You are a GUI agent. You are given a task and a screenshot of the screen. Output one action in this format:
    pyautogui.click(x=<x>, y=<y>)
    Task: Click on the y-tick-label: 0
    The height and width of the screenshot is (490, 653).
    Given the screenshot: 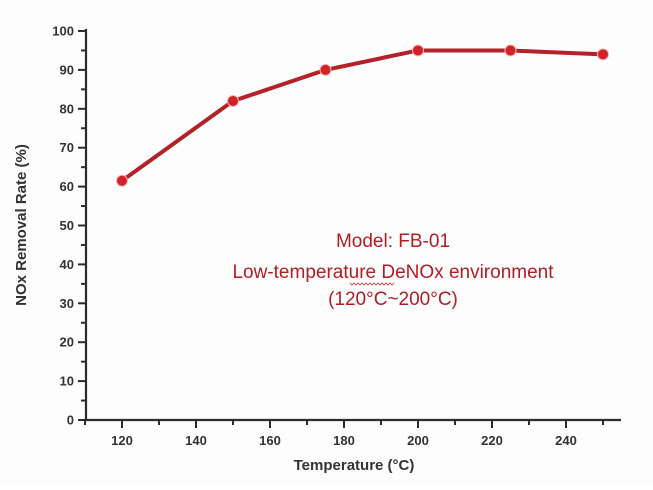 What is the action you would take?
    pyautogui.click(x=70, y=420)
    